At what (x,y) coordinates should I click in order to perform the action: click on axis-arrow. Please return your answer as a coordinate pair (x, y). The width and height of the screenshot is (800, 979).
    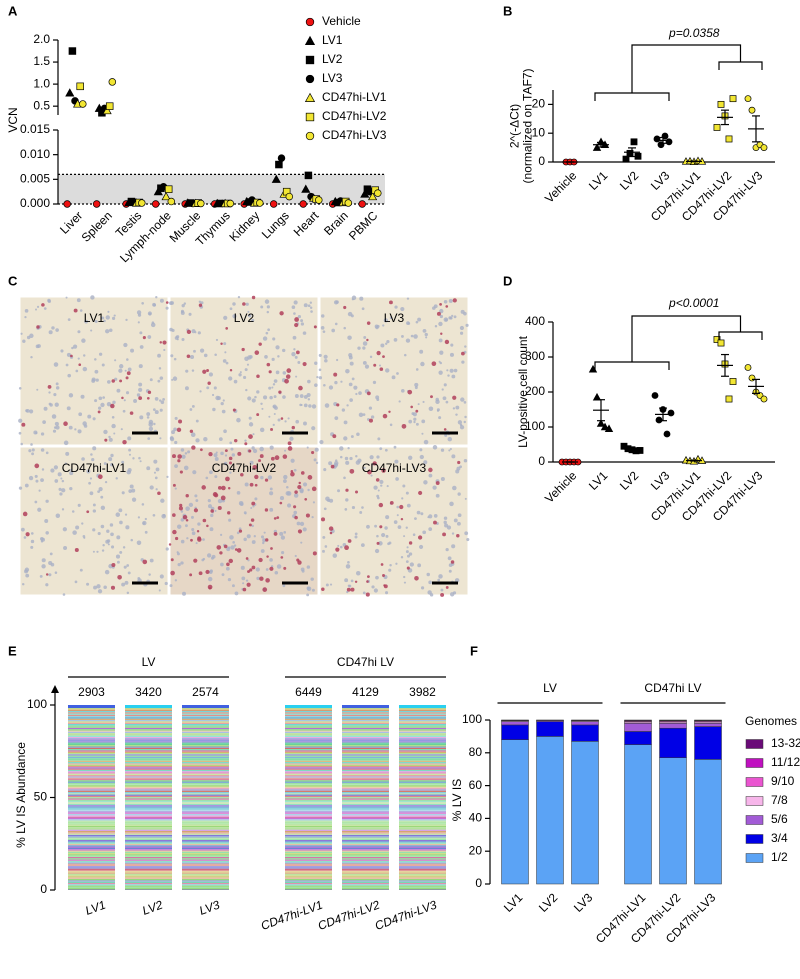
    Looking at the image, I should click on (55, 689).